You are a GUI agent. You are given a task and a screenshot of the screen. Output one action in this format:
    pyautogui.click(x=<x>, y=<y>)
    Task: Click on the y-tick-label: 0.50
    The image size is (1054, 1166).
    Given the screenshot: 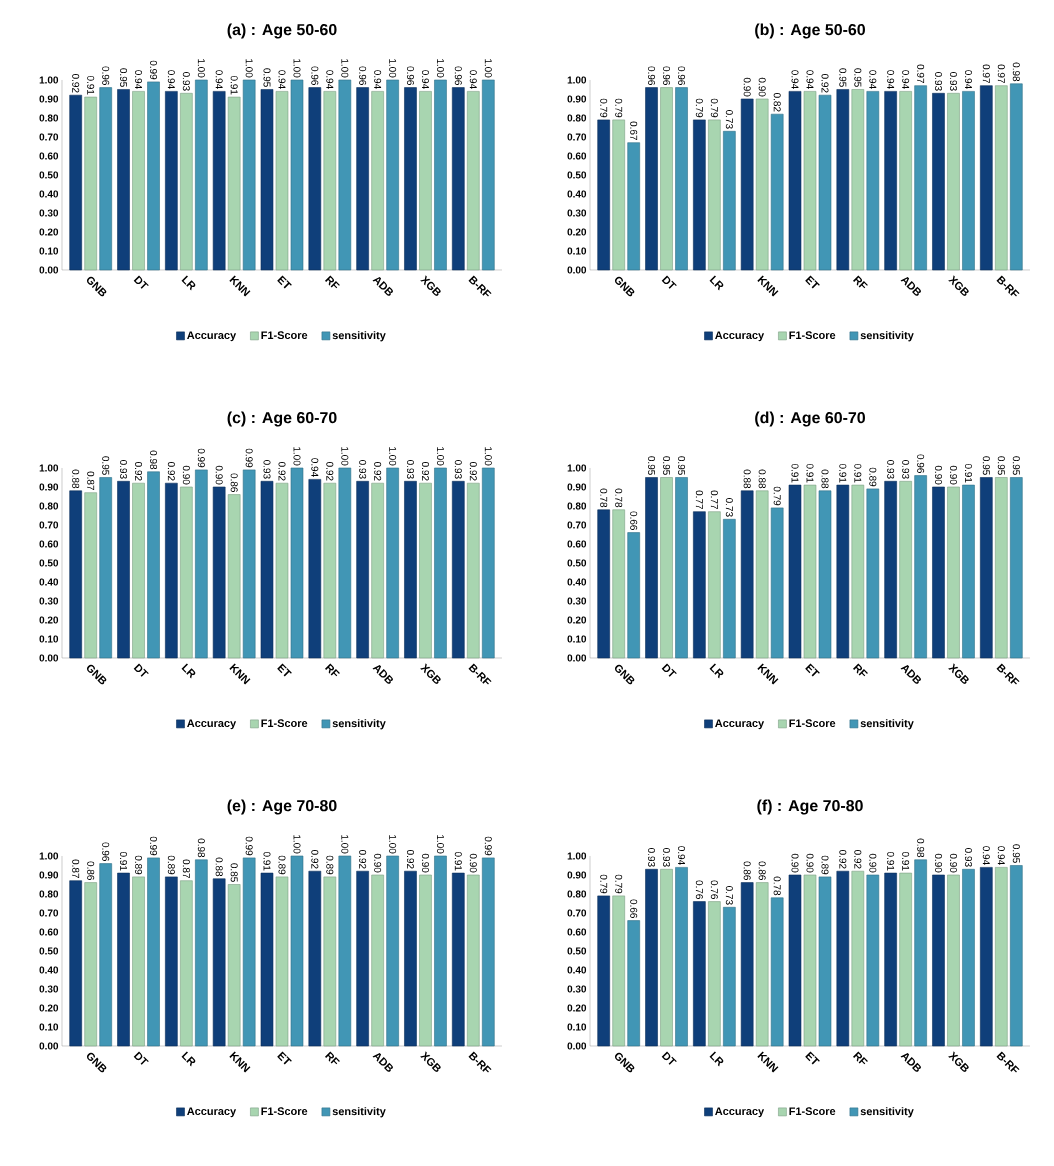 What is the action you would take?
    pyautogui.click(x=49, y=951)
    